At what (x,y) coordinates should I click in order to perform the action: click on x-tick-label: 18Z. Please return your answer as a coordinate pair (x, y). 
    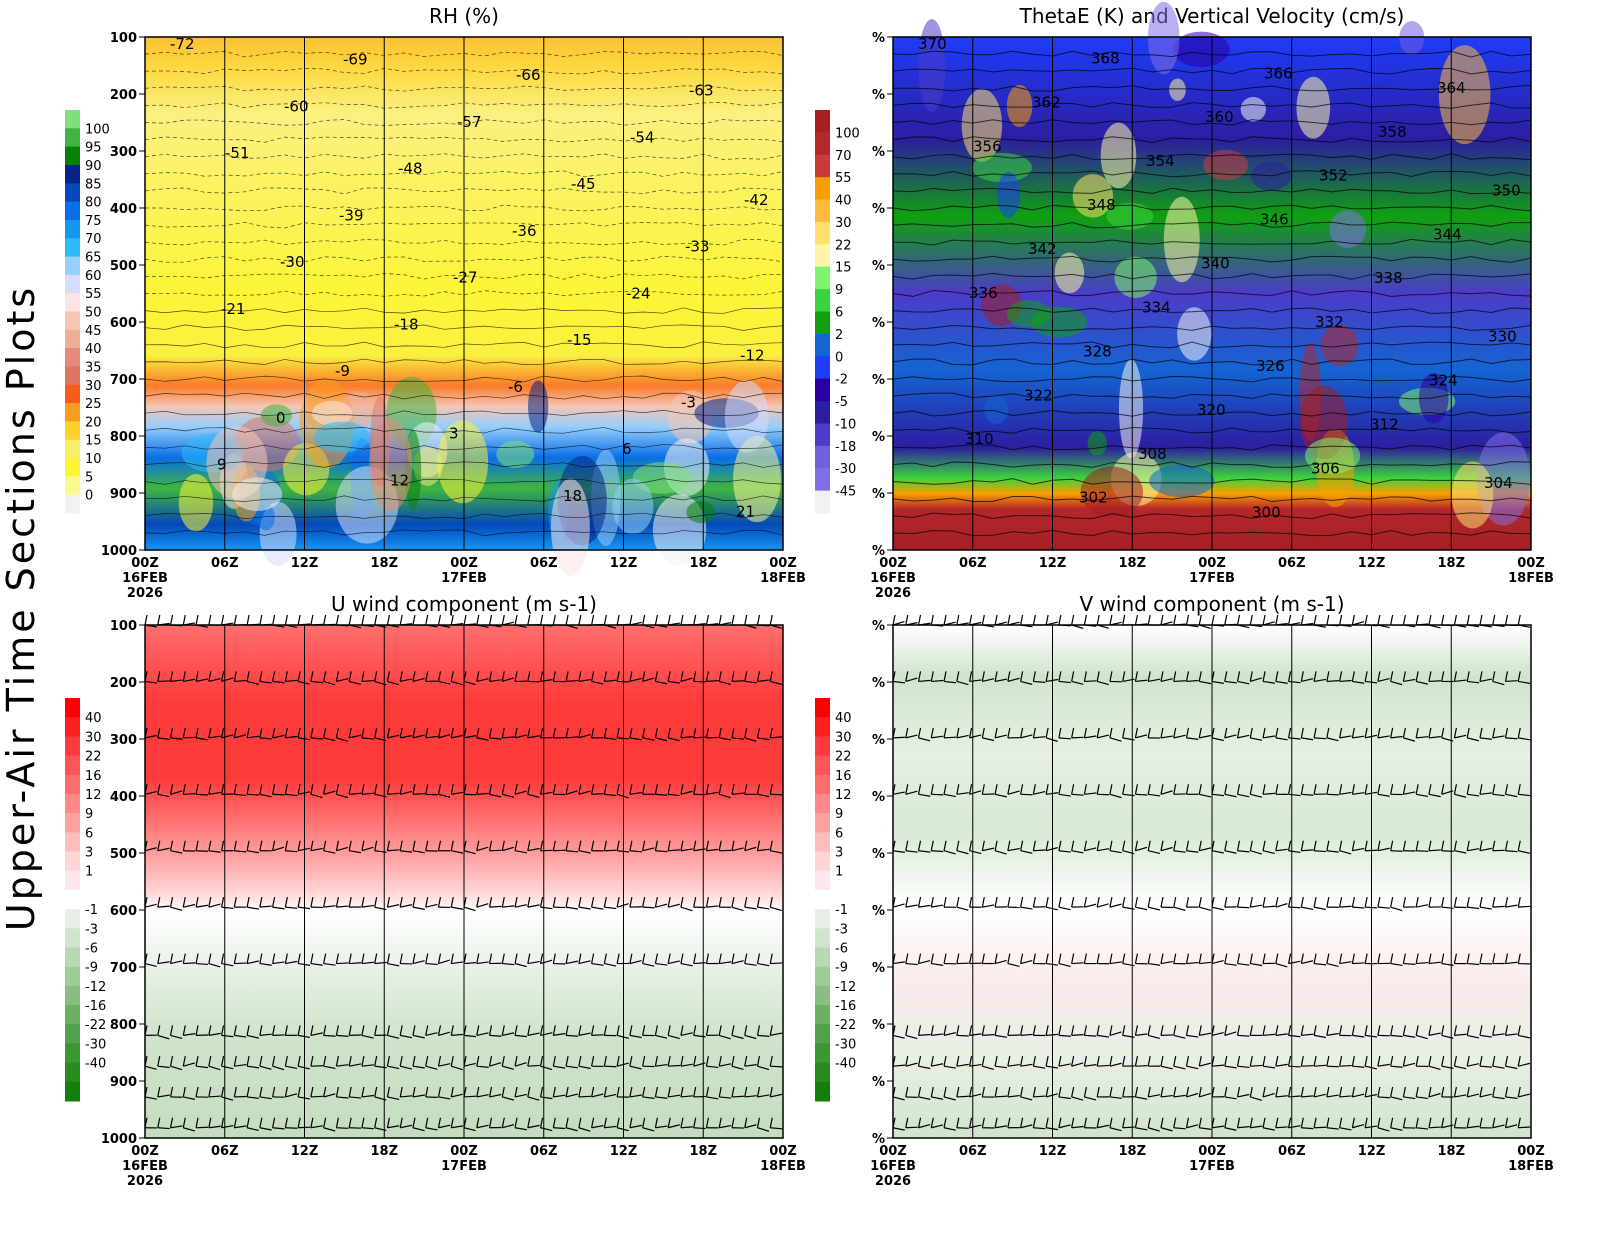
    Looking at the image, I should click on (384, 1151).